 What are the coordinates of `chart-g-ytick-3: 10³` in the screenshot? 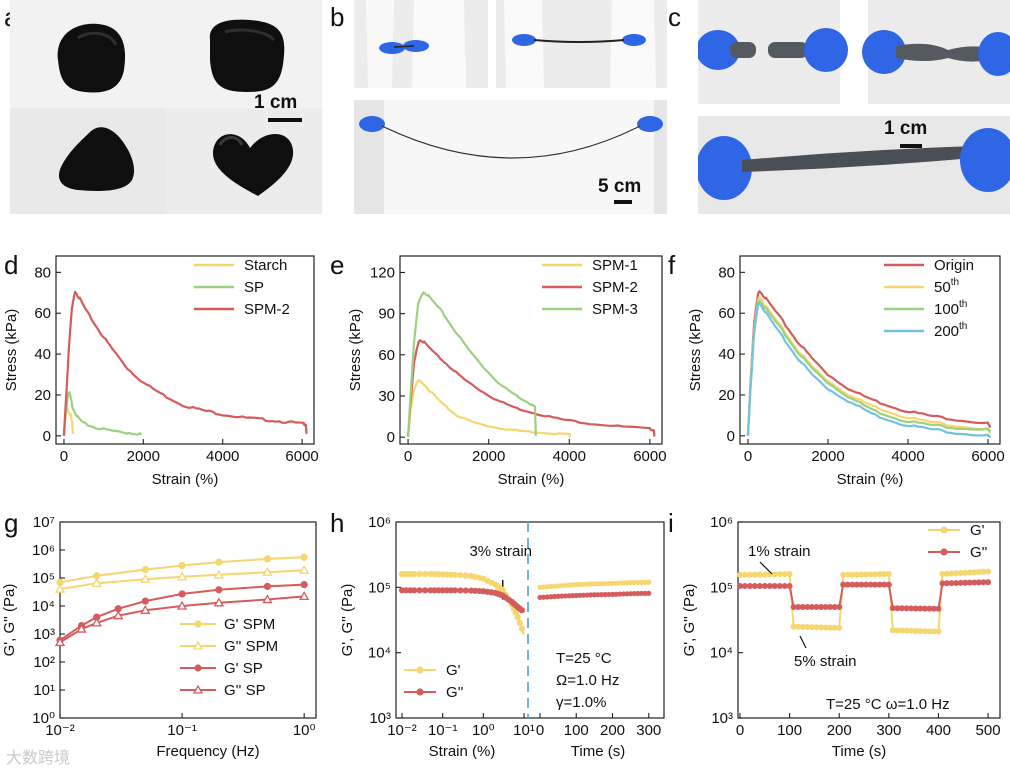 It's located at (44, 634).